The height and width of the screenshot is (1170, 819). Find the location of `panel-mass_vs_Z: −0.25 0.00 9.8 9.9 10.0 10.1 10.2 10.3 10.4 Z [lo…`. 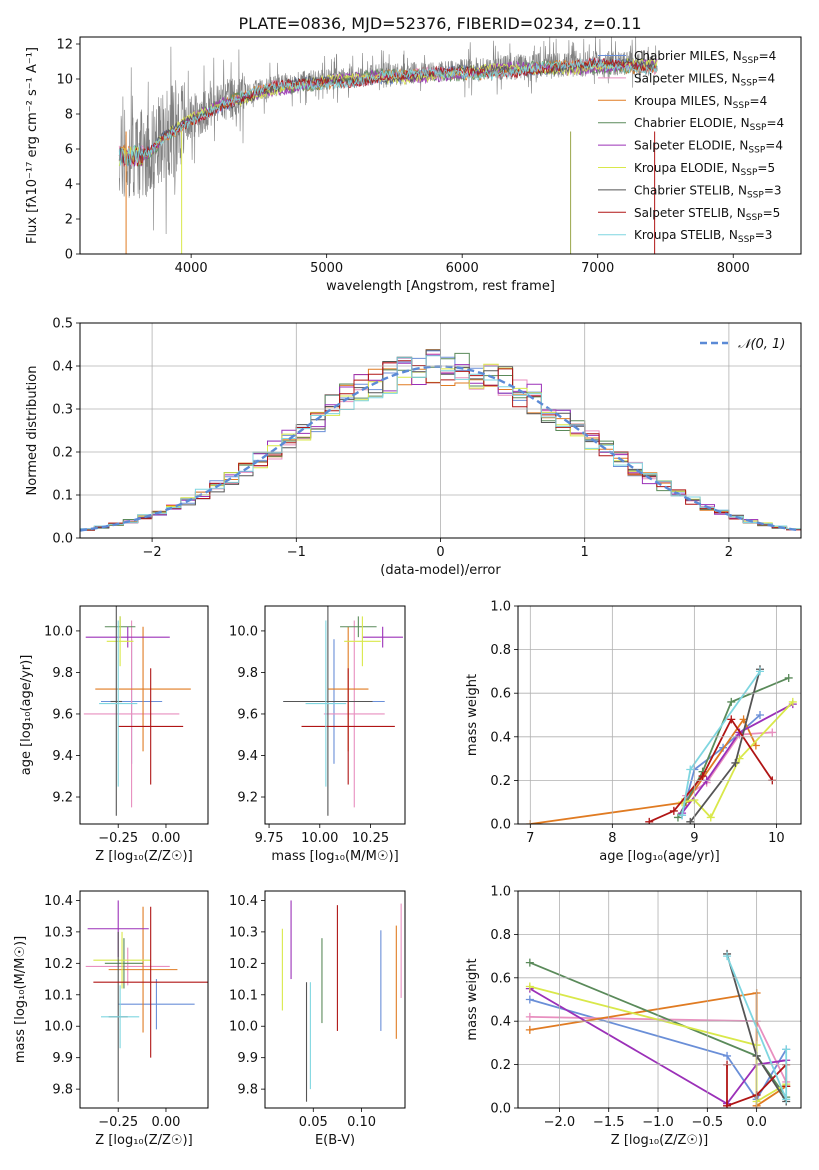

panel-mass_vs_Z: −0.25 0.00 9.8 9.9 10.0 10.1 10.2 10.3 10.4 Z [lo… is located at coordinates (111, 1019).